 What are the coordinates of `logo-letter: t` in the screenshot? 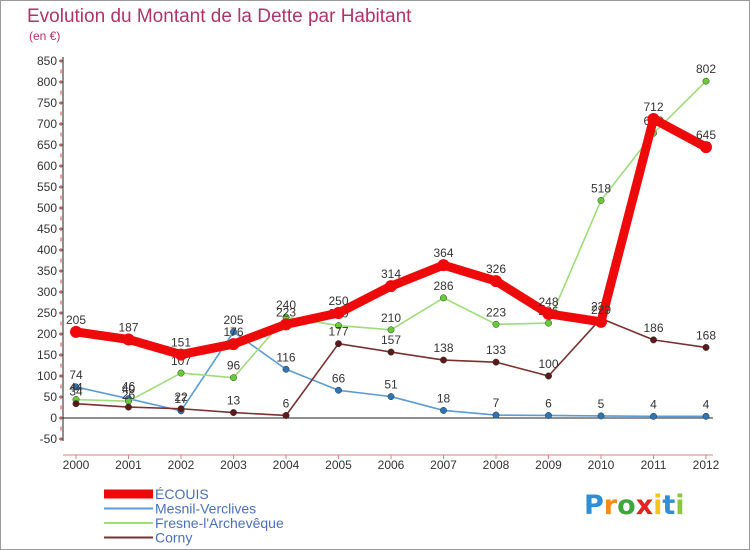 It's located at (669, 505).